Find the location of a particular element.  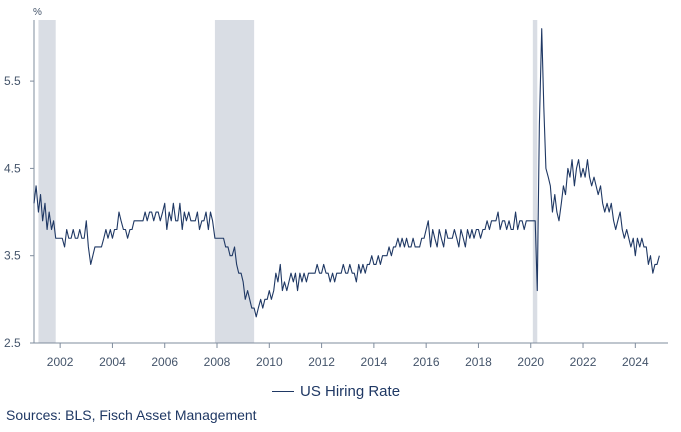

y-unit-label: % is located at coordinates (37, 12).